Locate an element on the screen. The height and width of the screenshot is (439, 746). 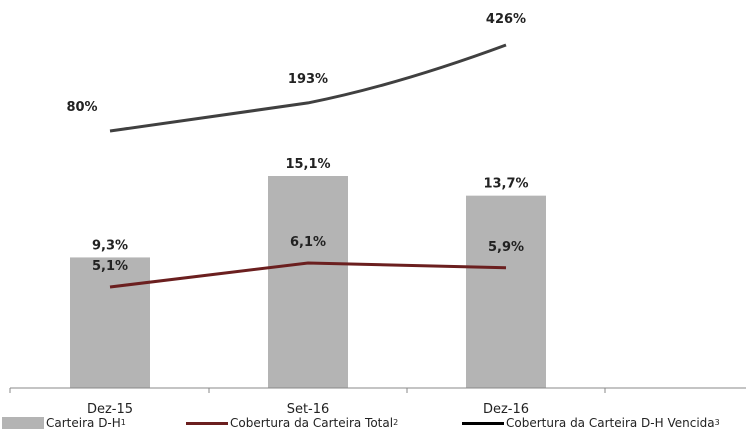
x-axis-ticks: Dez-15 Set-16 Dez-16 is located at coordinates (307, 402).